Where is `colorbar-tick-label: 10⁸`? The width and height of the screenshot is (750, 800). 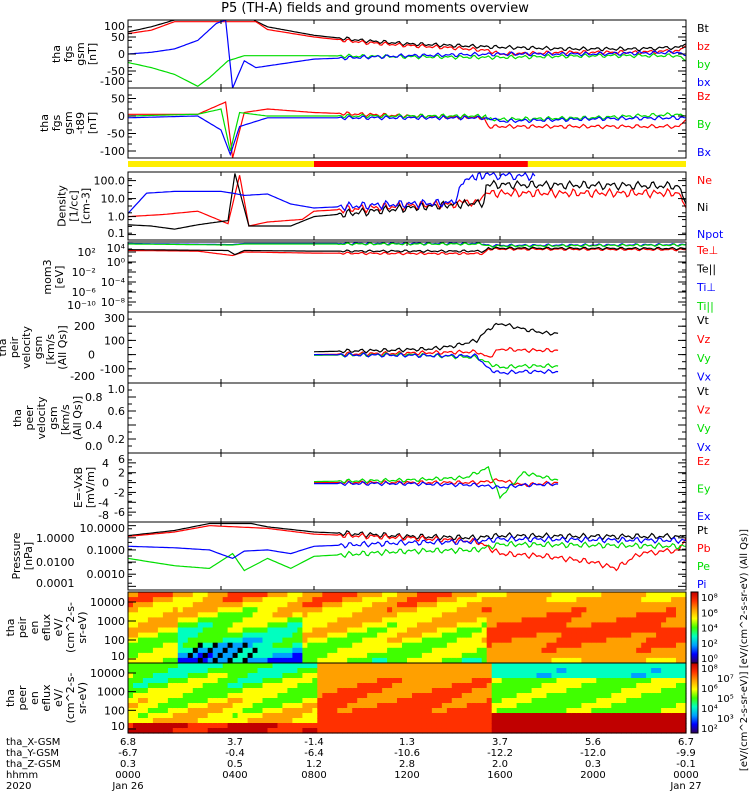
colorbar-tick-label: 10⁸ is located at coordinates (709, 669).